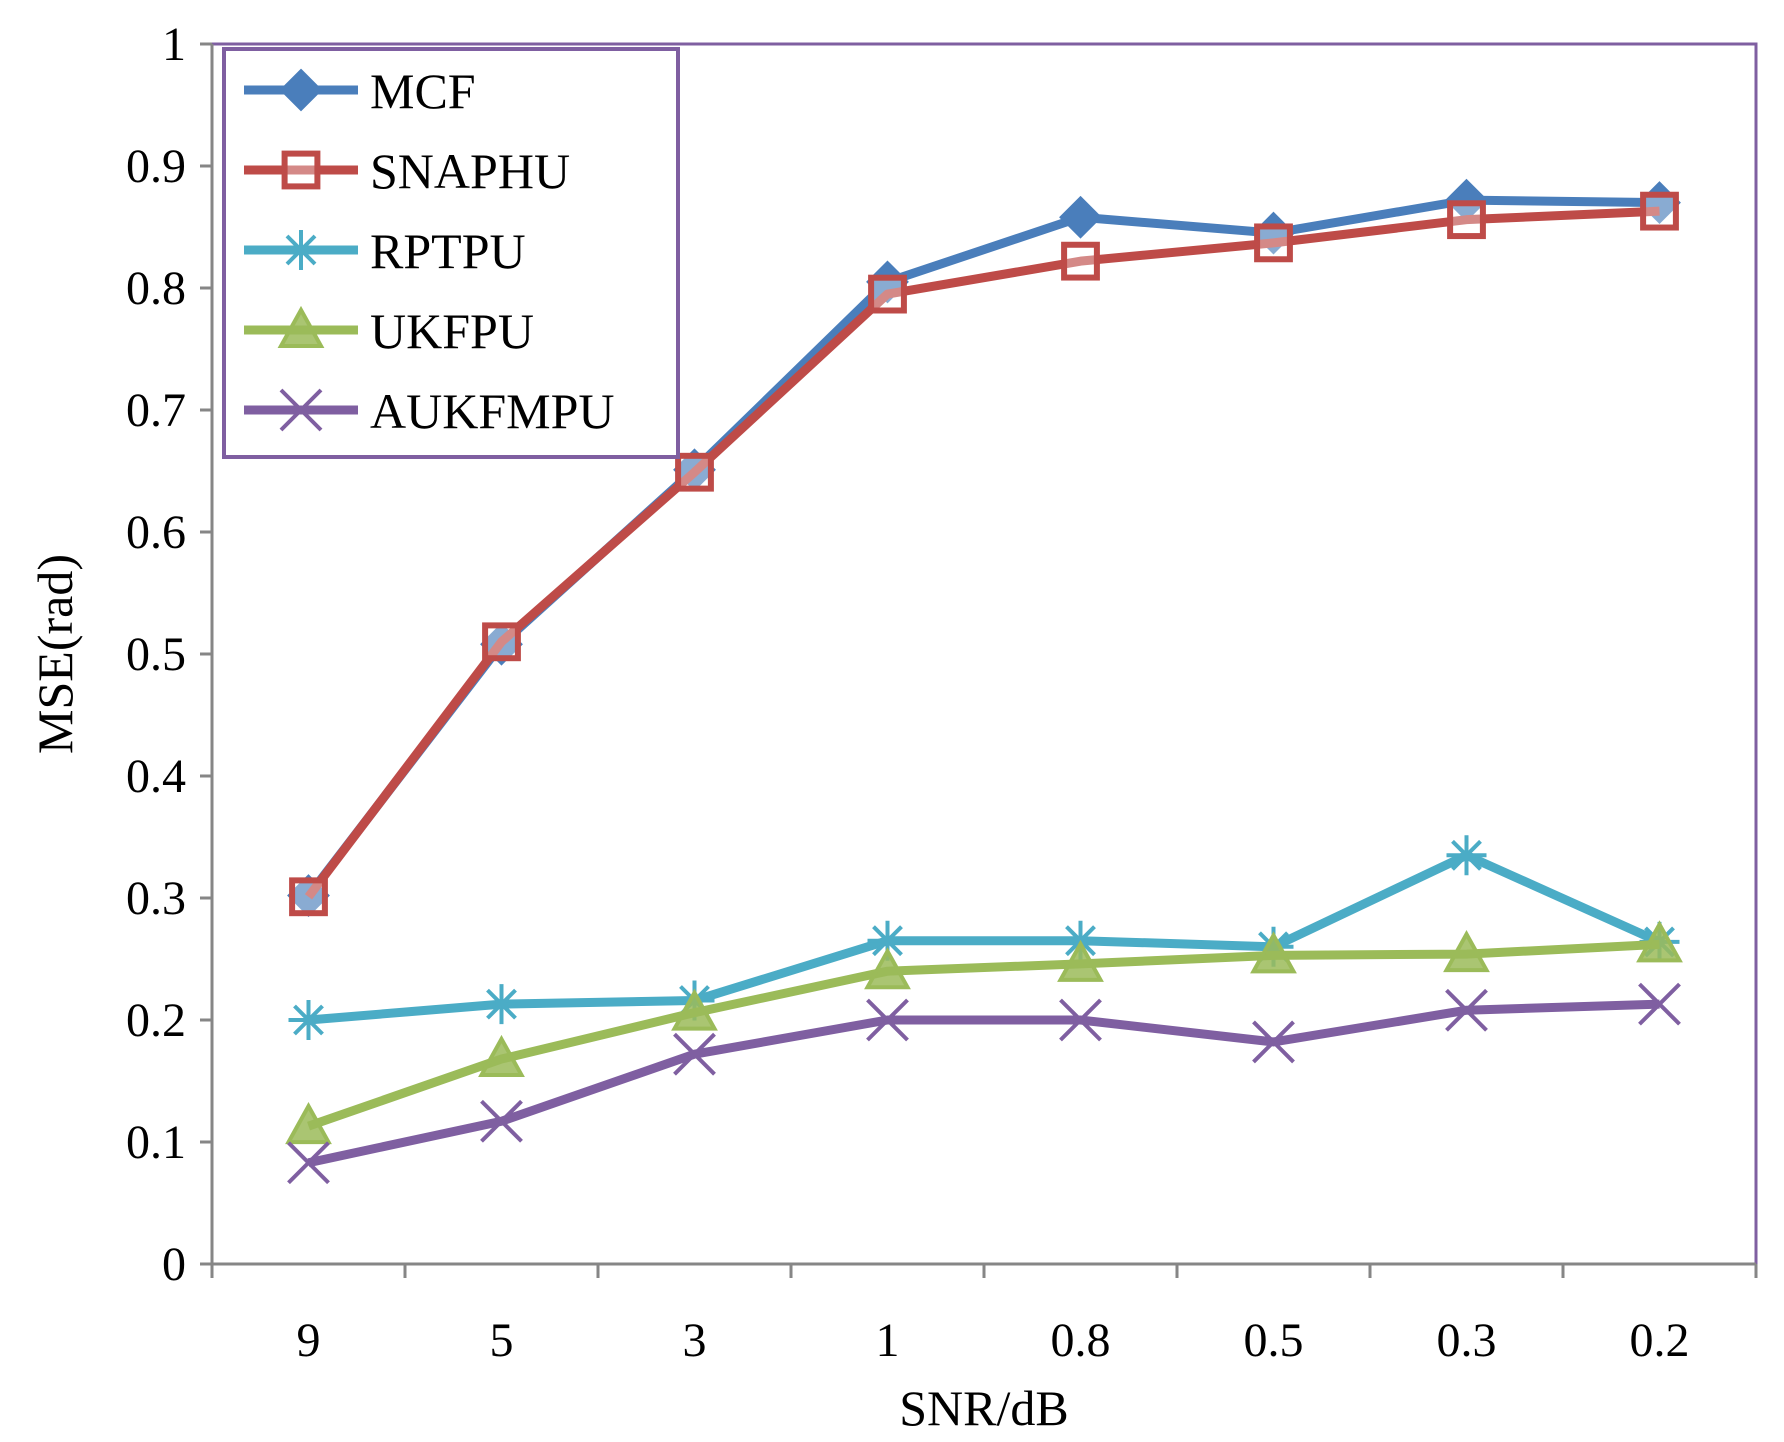 The width and height of the screenshot is (1784, 1442). Describe the element at coordinates (1660, 1340) in the screenshot. I see `x-tick-label: 0.2` at that location.